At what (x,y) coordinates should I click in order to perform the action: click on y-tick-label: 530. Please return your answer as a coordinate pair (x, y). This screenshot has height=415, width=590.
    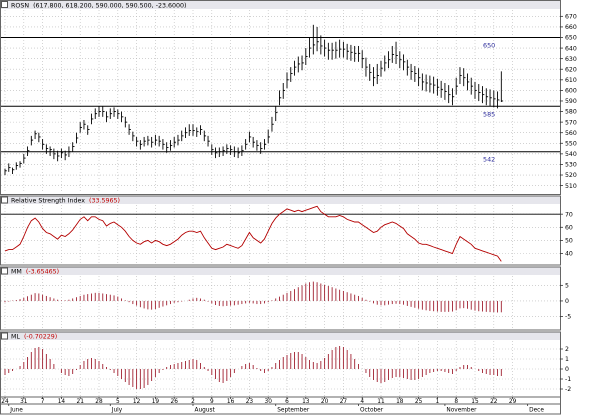
    Looking at the image, I should click on (571, 165).